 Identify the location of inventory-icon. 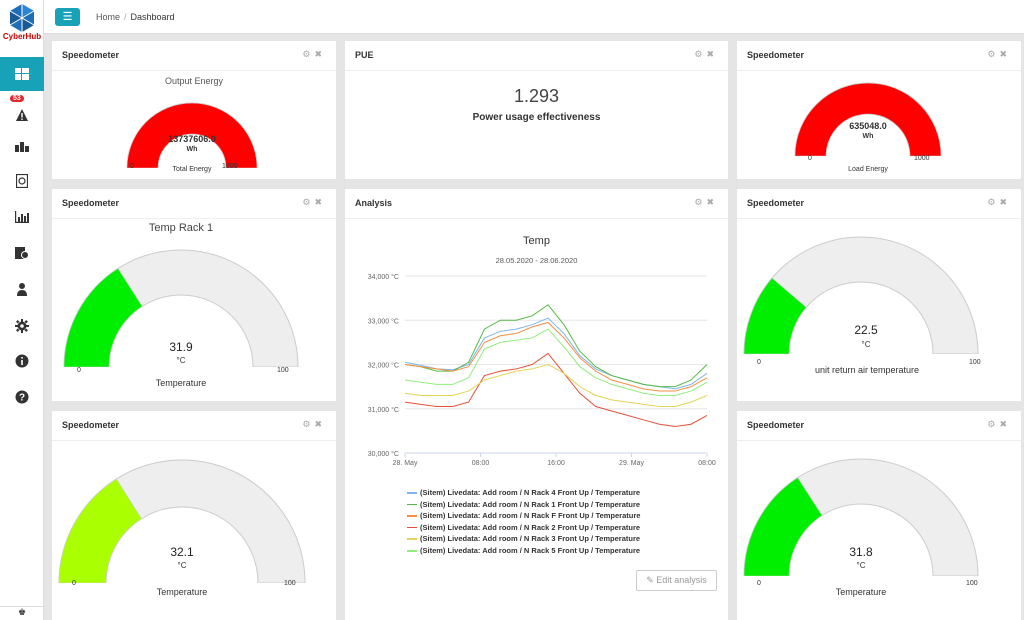
(22, 253).